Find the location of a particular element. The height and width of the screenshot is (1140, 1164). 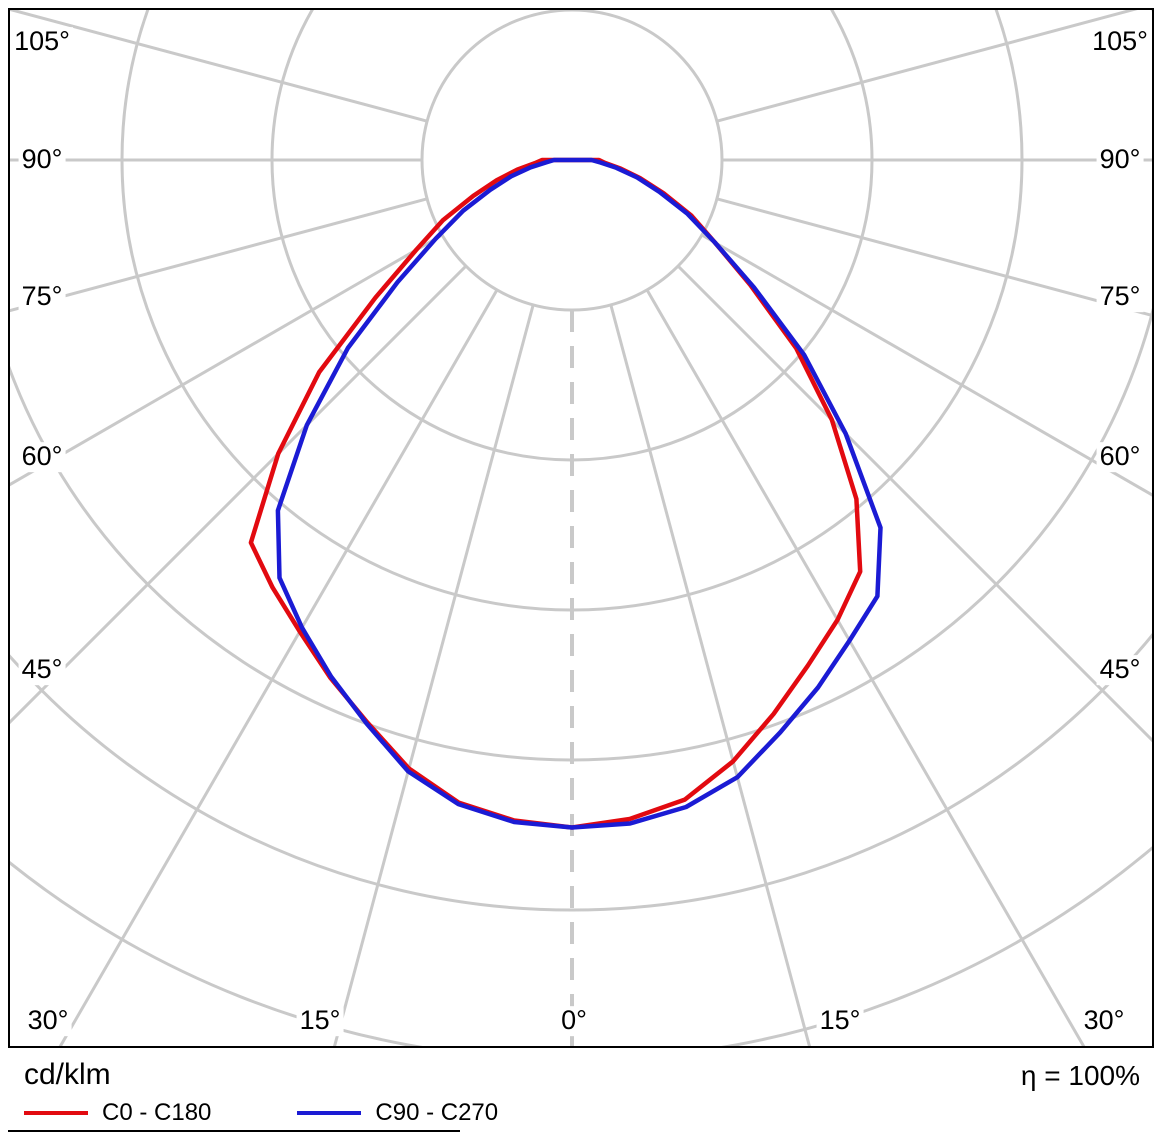

angle-label-right-105: 105° is located at coordinates (1120, 41).